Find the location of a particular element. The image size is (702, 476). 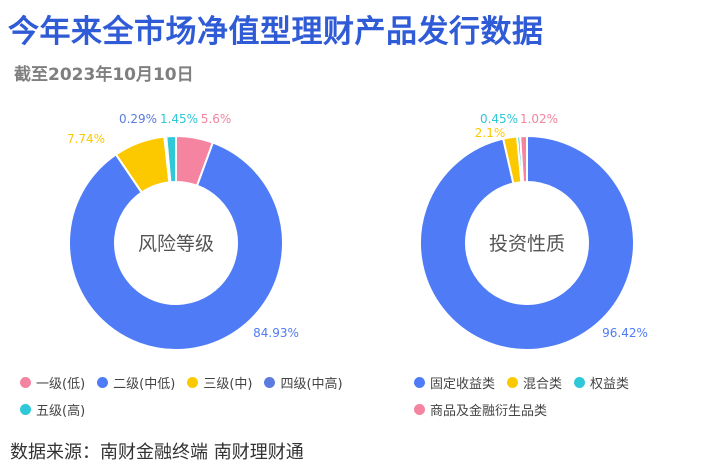

legend-0-item-2: 三级(中) is located at coordinates (219, 382).